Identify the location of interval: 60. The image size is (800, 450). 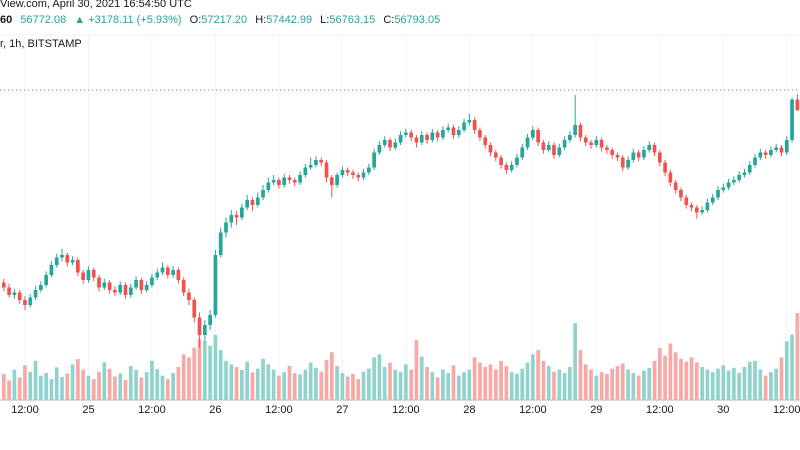
(6, 20).